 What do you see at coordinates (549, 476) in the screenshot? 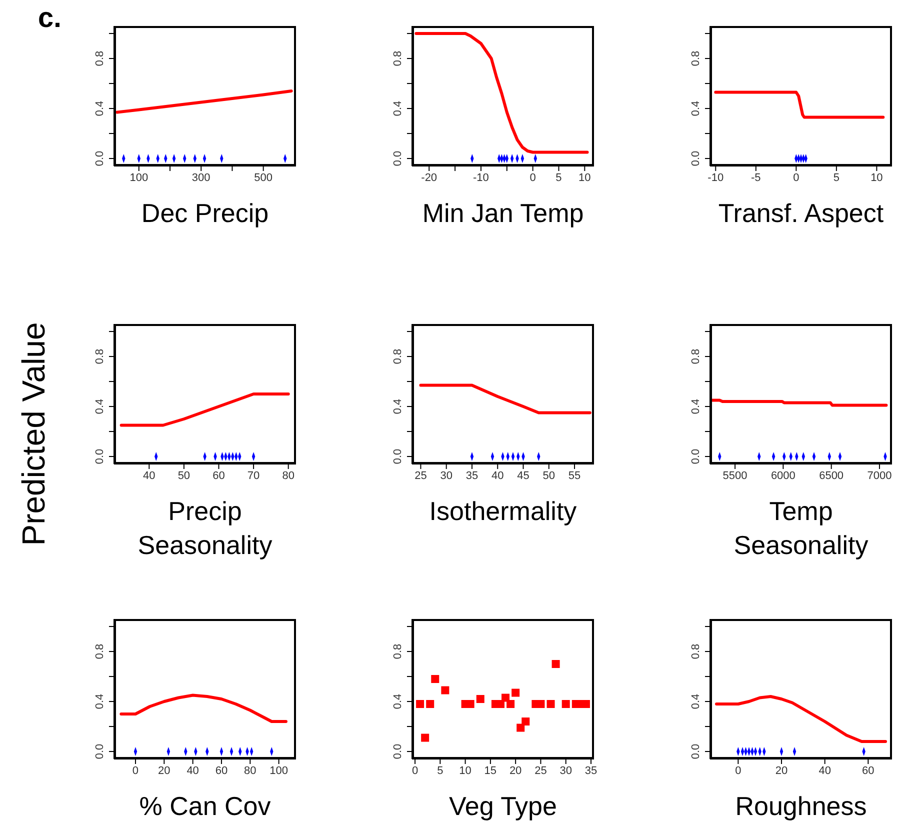
I see `x-tick-label: 50` at bounding box center [549, 476].